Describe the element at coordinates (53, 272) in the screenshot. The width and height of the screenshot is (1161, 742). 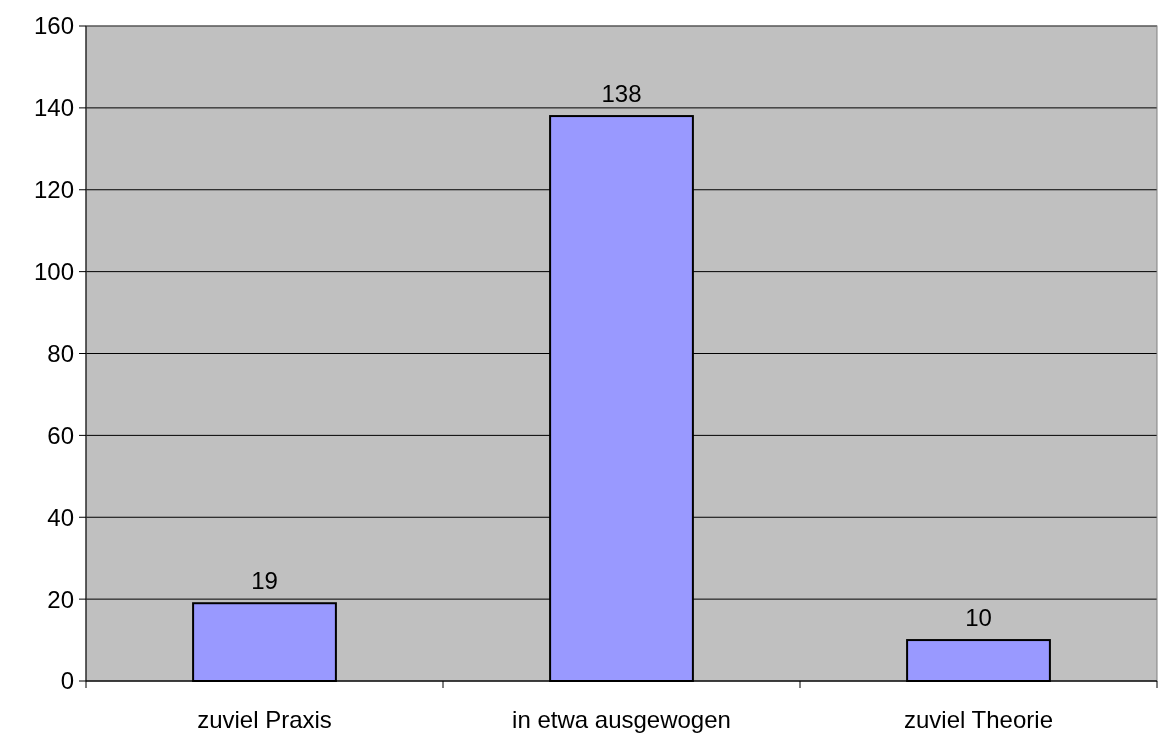
I see `y-tick-label: 100` at that location.